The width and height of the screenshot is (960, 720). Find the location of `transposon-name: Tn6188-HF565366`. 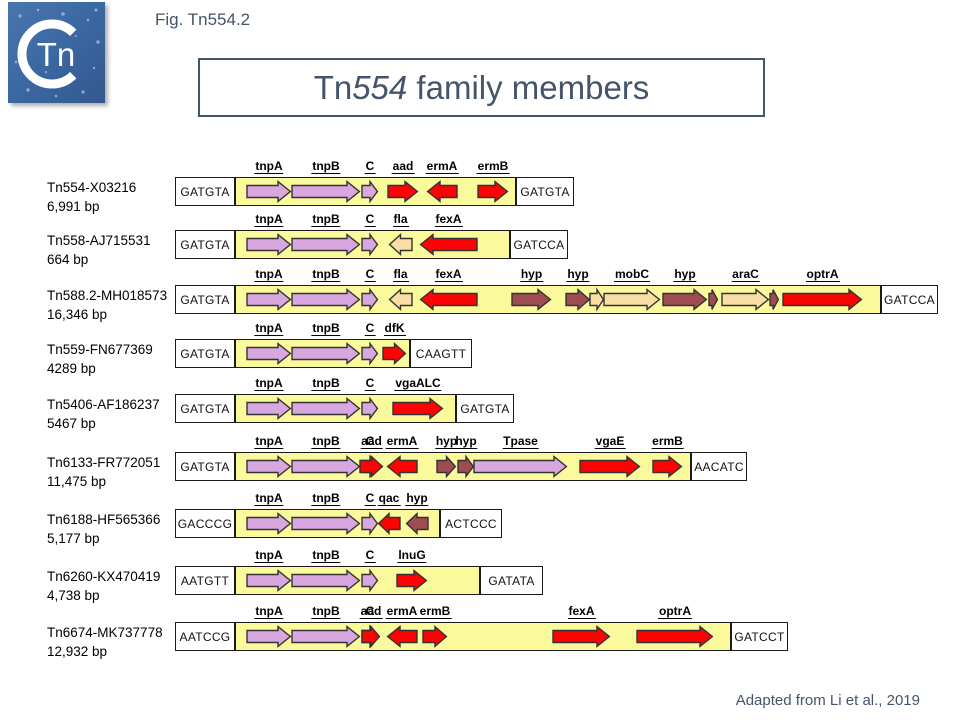

transposon-name: Tn6188-HF565366 is located at coordinates (104, 519).